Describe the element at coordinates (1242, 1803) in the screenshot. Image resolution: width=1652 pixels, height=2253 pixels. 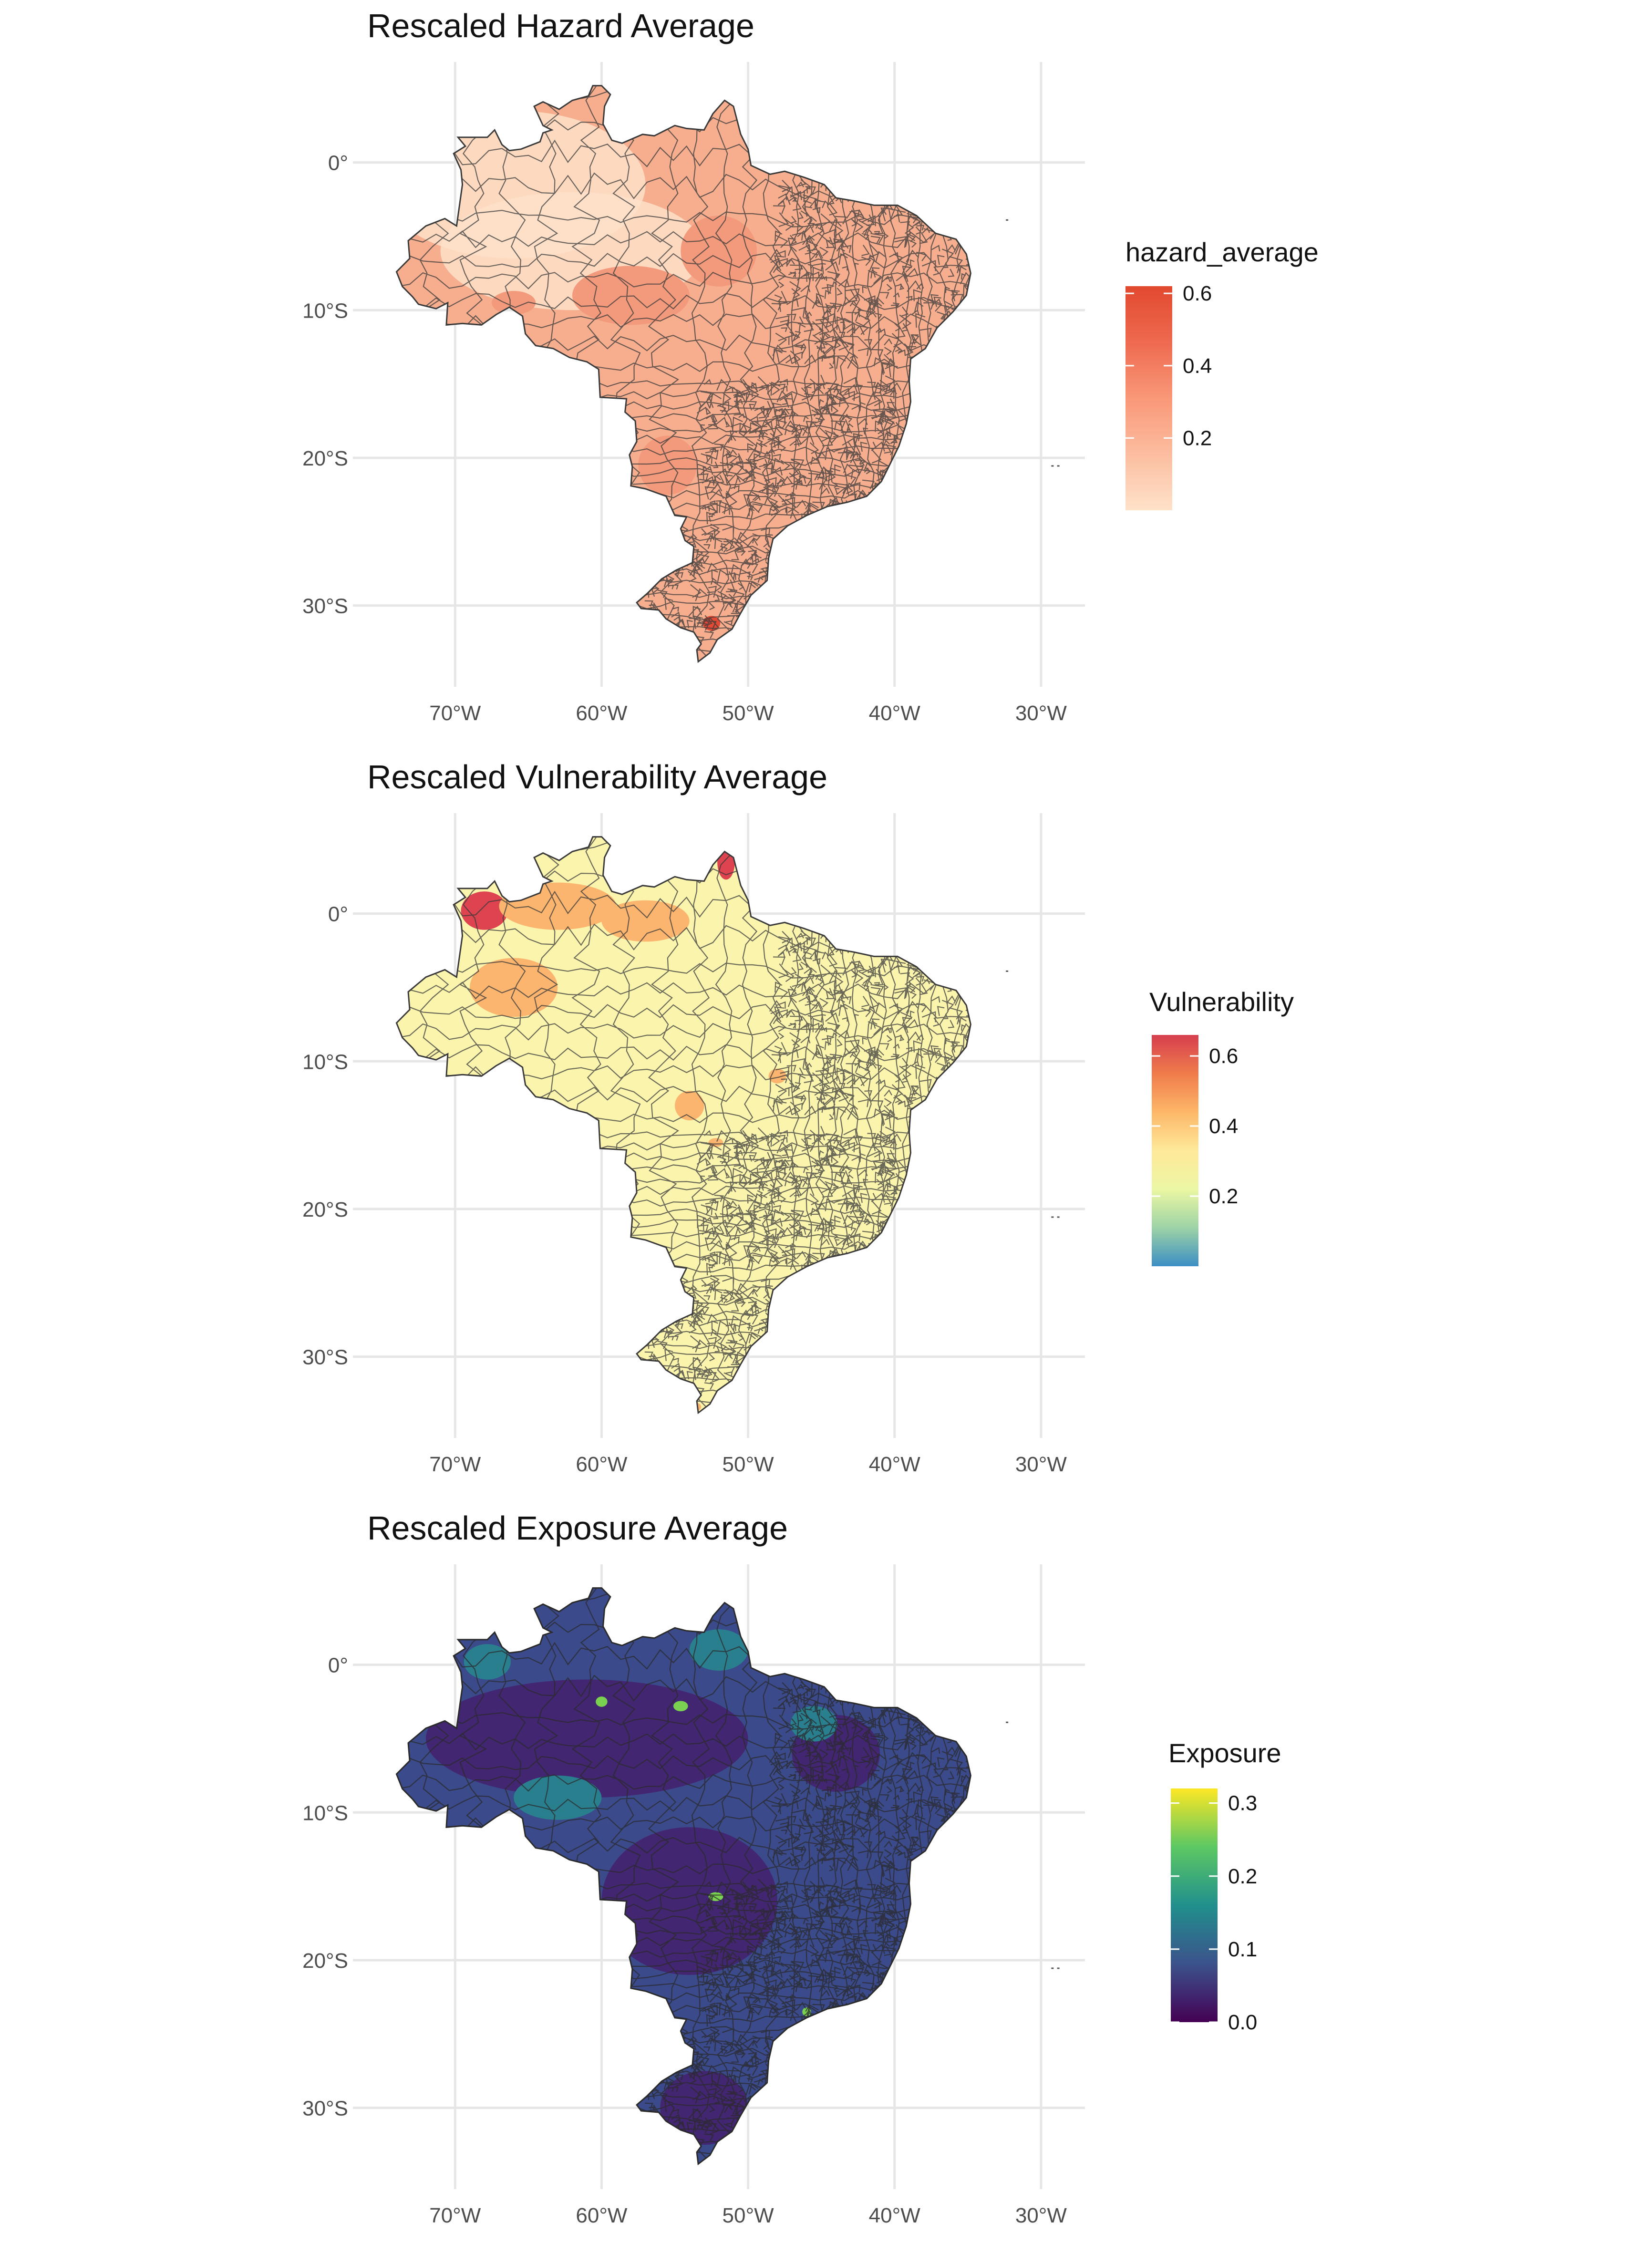
I see `legend-tick-label: 0.3` at that location.